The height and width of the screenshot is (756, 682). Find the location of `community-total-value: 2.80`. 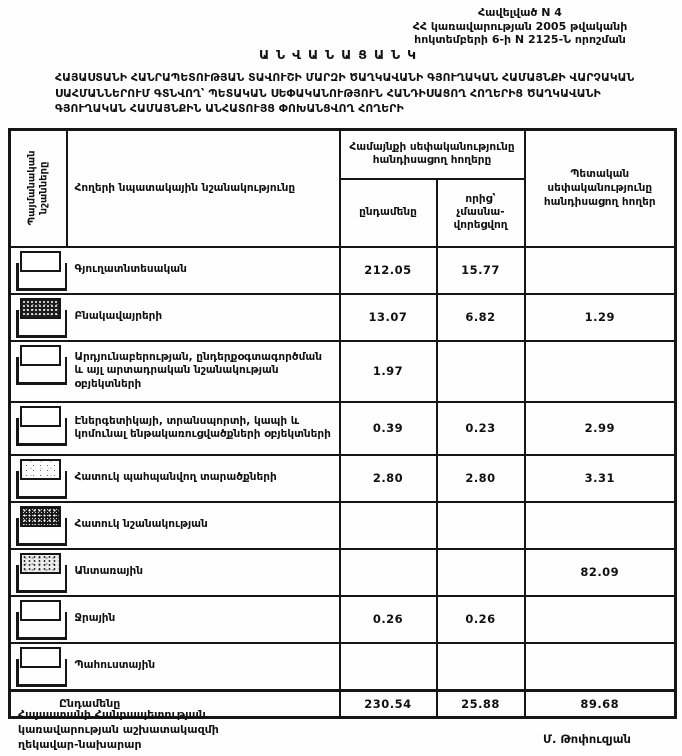

community-total-value: 2.80 is located at coordinates (388, 478).